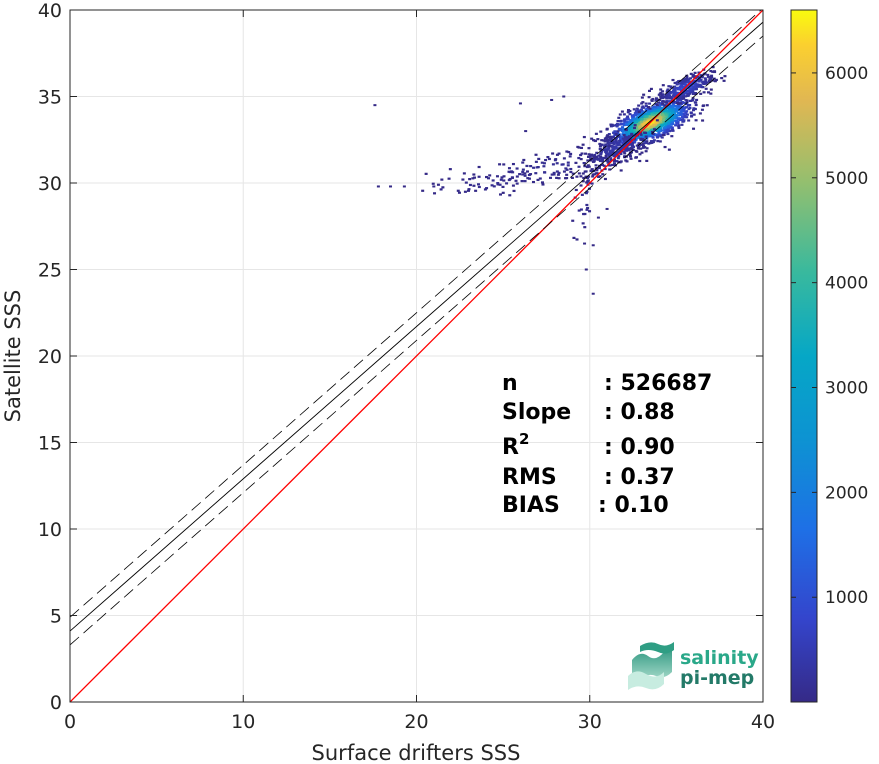 This screenshot has height=764, width=879. What do you see at coordinates (581, 176) in the screenshot?
I see `density-point-2076` at bounding box center [581, 176].